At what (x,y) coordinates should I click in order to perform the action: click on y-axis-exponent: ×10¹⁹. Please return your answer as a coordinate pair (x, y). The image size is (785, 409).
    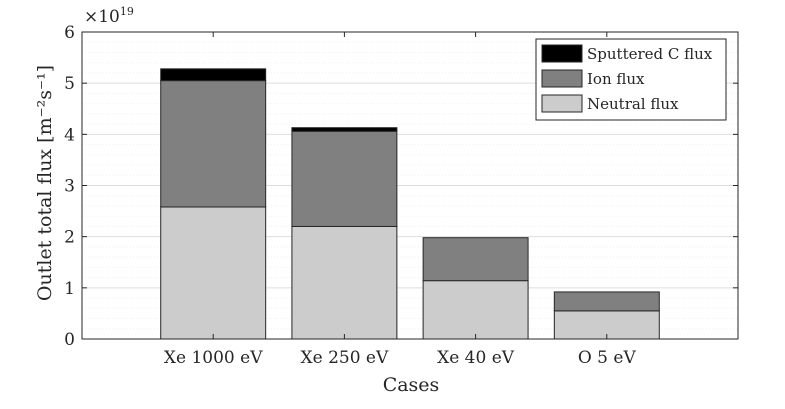
    Looking at the image, I should click on (109, 16).